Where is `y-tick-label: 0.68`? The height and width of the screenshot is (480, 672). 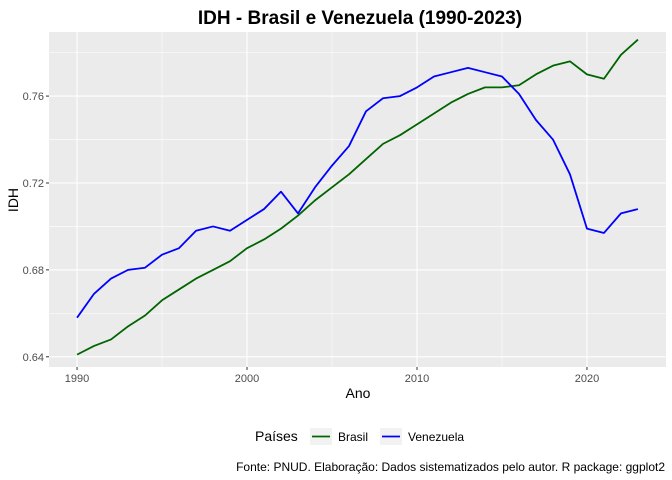 y-tick-label: 0.68 is located at coordinates (33, 271).